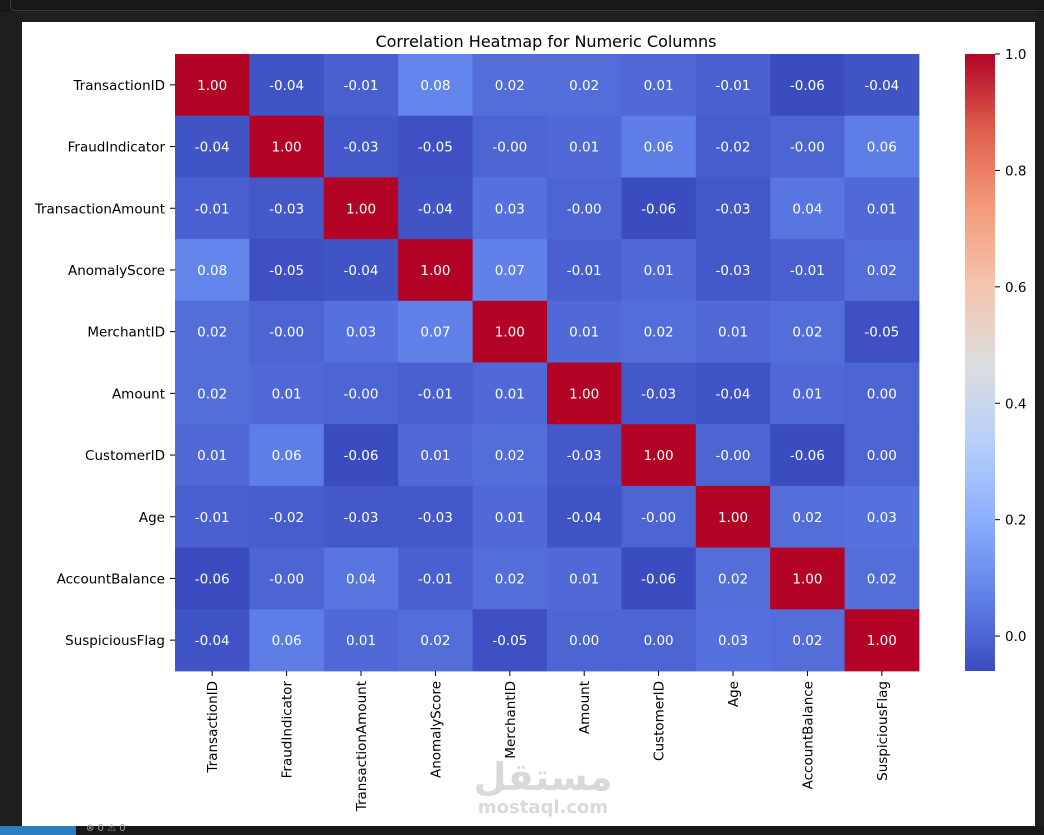  What do you see at coordinates (1015, 404) in the screenshot?
I see `colorbar-tick-label: 0.4` at bounding box center [1015, 404].